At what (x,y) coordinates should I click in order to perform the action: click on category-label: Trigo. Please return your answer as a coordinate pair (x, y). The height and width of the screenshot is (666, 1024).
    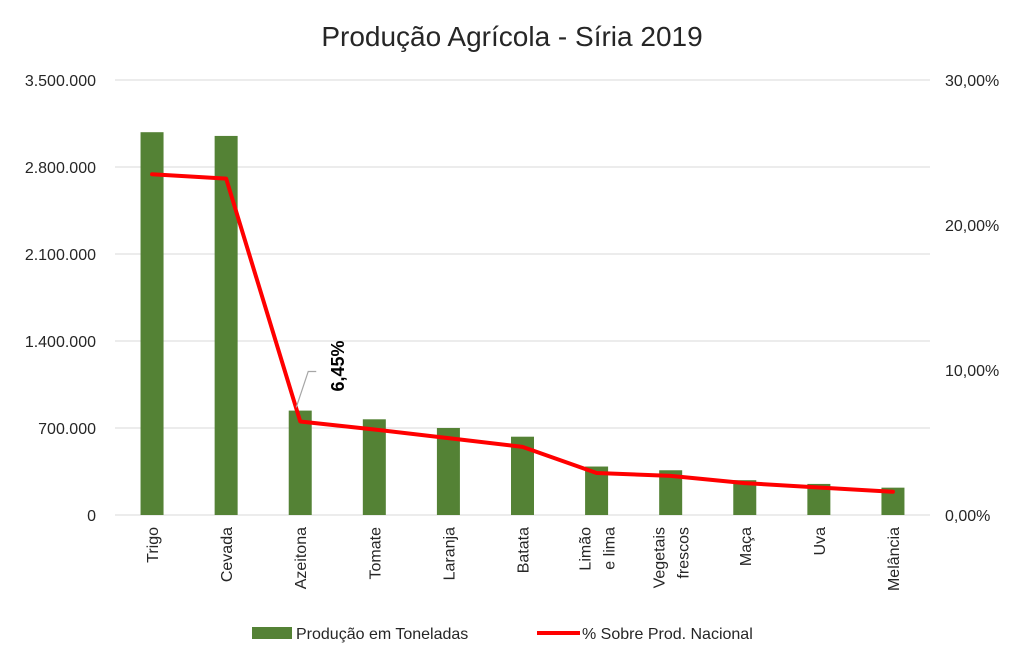
    Looking at the image, I should click on (153, 545).